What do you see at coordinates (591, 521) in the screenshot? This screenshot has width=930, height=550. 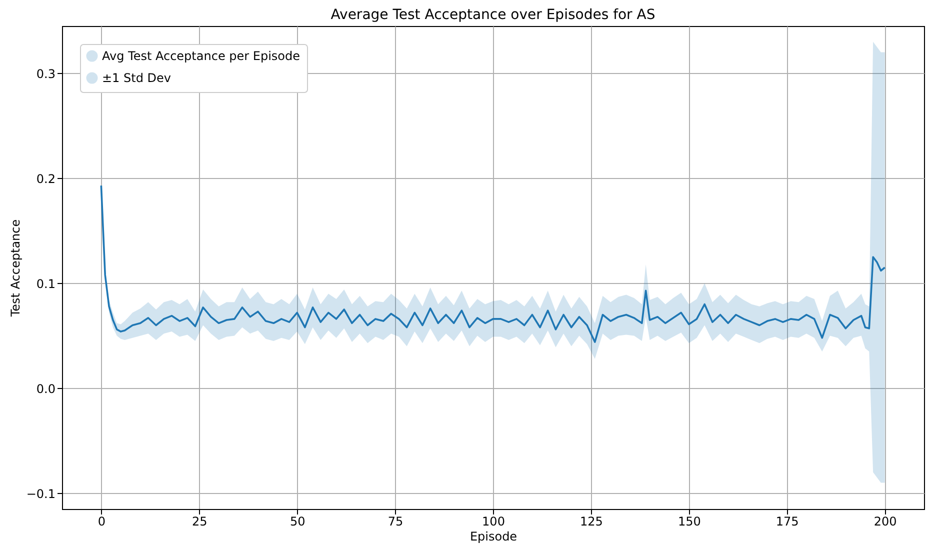 I see `x-tick-label: 125` at bounding box center [591, 521].